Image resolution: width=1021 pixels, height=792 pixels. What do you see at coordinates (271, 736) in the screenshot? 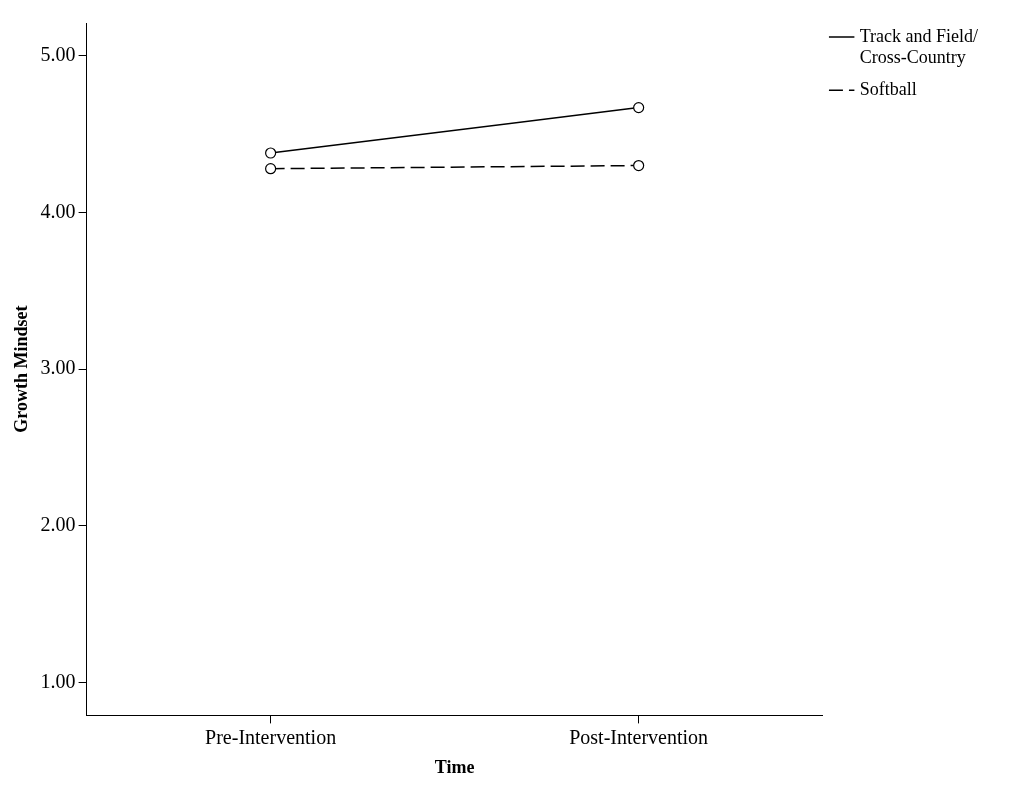
I see `x-tick-label: Pre-Intervention` at bounding box center [271, 736].